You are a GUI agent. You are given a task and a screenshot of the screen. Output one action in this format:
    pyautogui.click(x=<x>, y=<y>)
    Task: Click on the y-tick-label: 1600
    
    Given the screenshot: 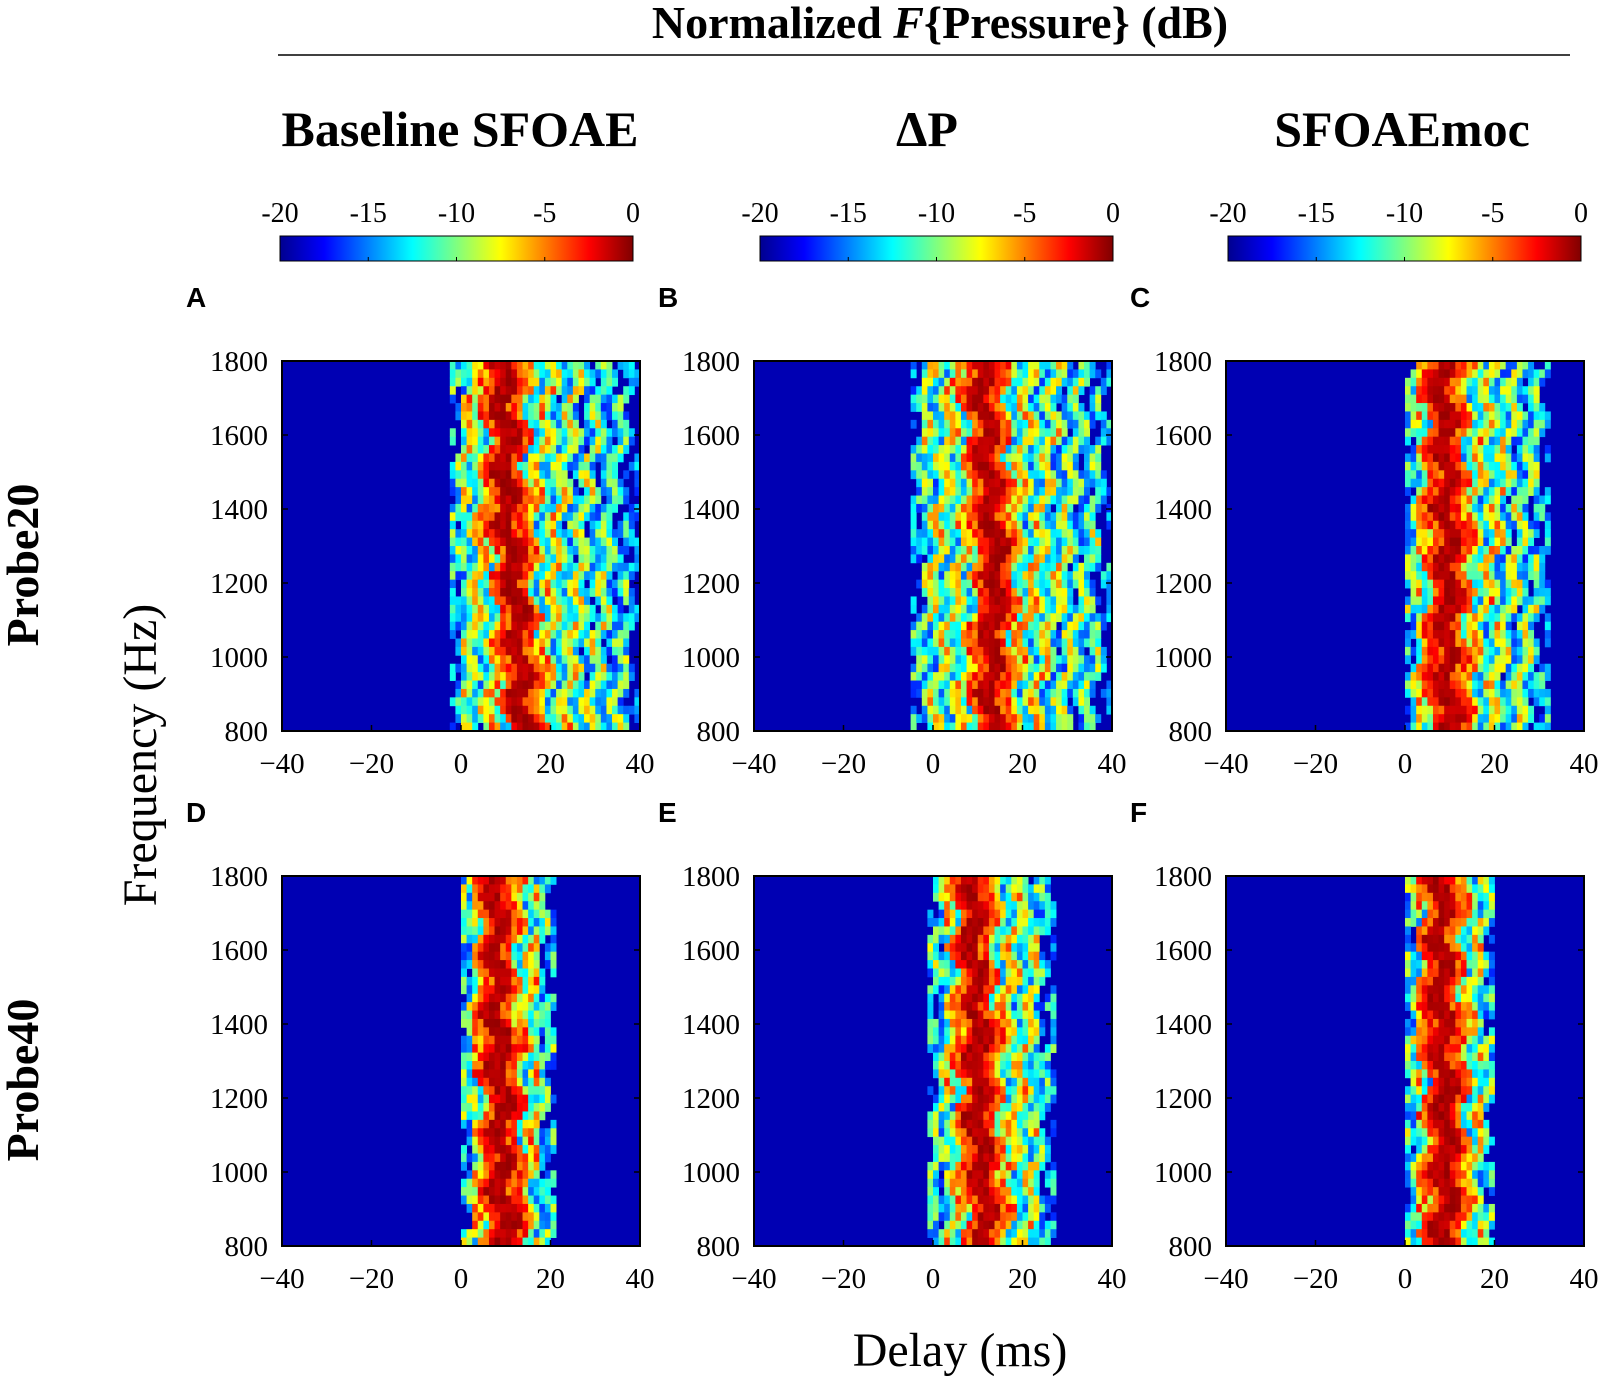 What is the action you would take?
    pyautogui.click(x=239, y=951)
    